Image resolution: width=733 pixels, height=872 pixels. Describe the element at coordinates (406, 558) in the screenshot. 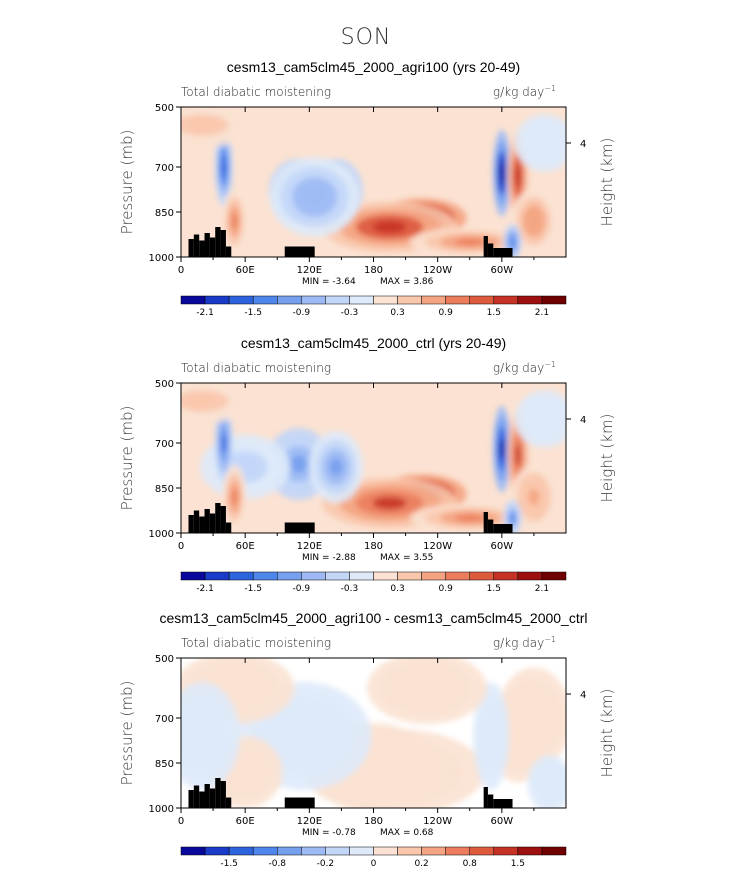

I see `max-label: MAX = 3.55` at that location.